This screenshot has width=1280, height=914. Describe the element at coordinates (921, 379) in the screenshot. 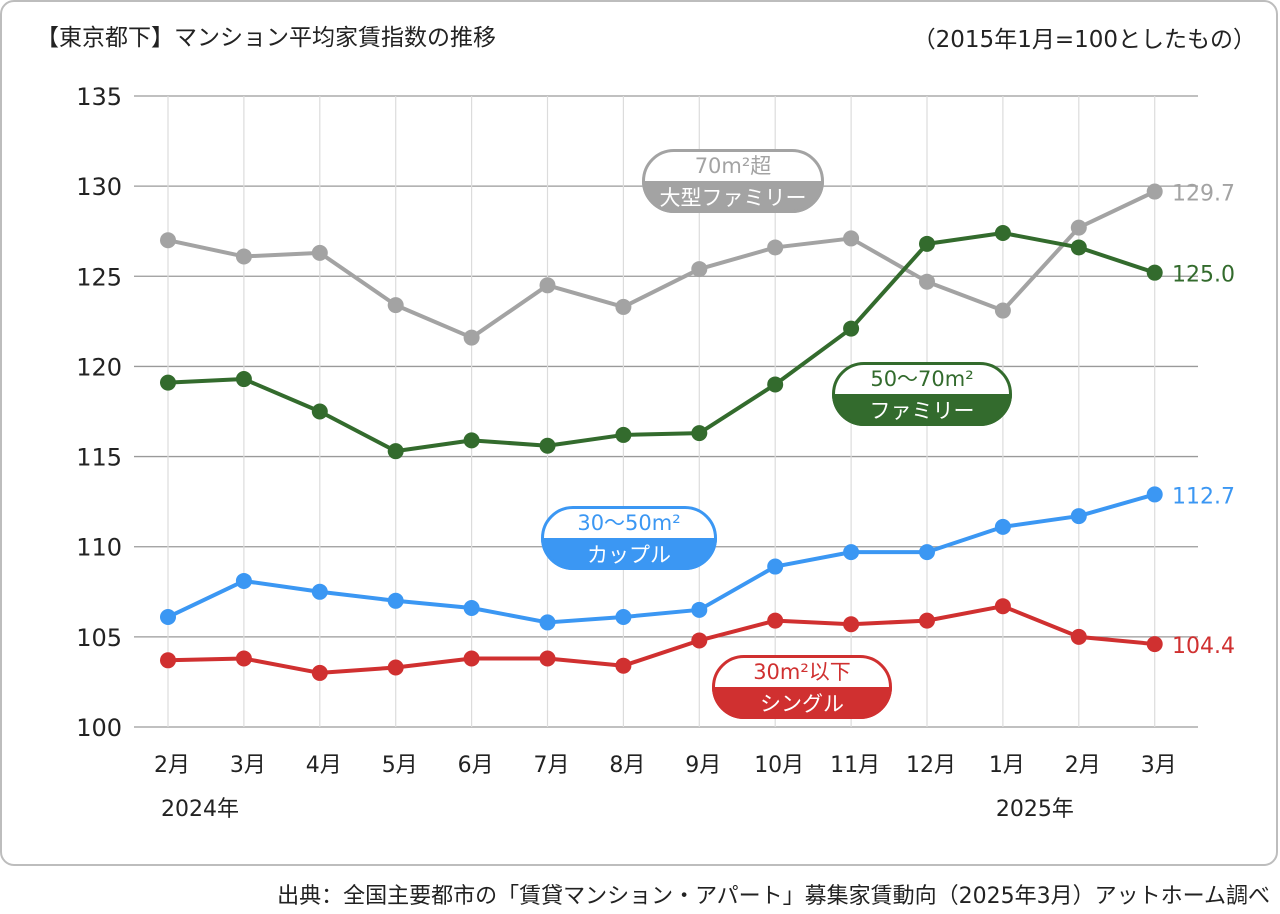

I see `label-size-text: 50〜70m²` at that location.